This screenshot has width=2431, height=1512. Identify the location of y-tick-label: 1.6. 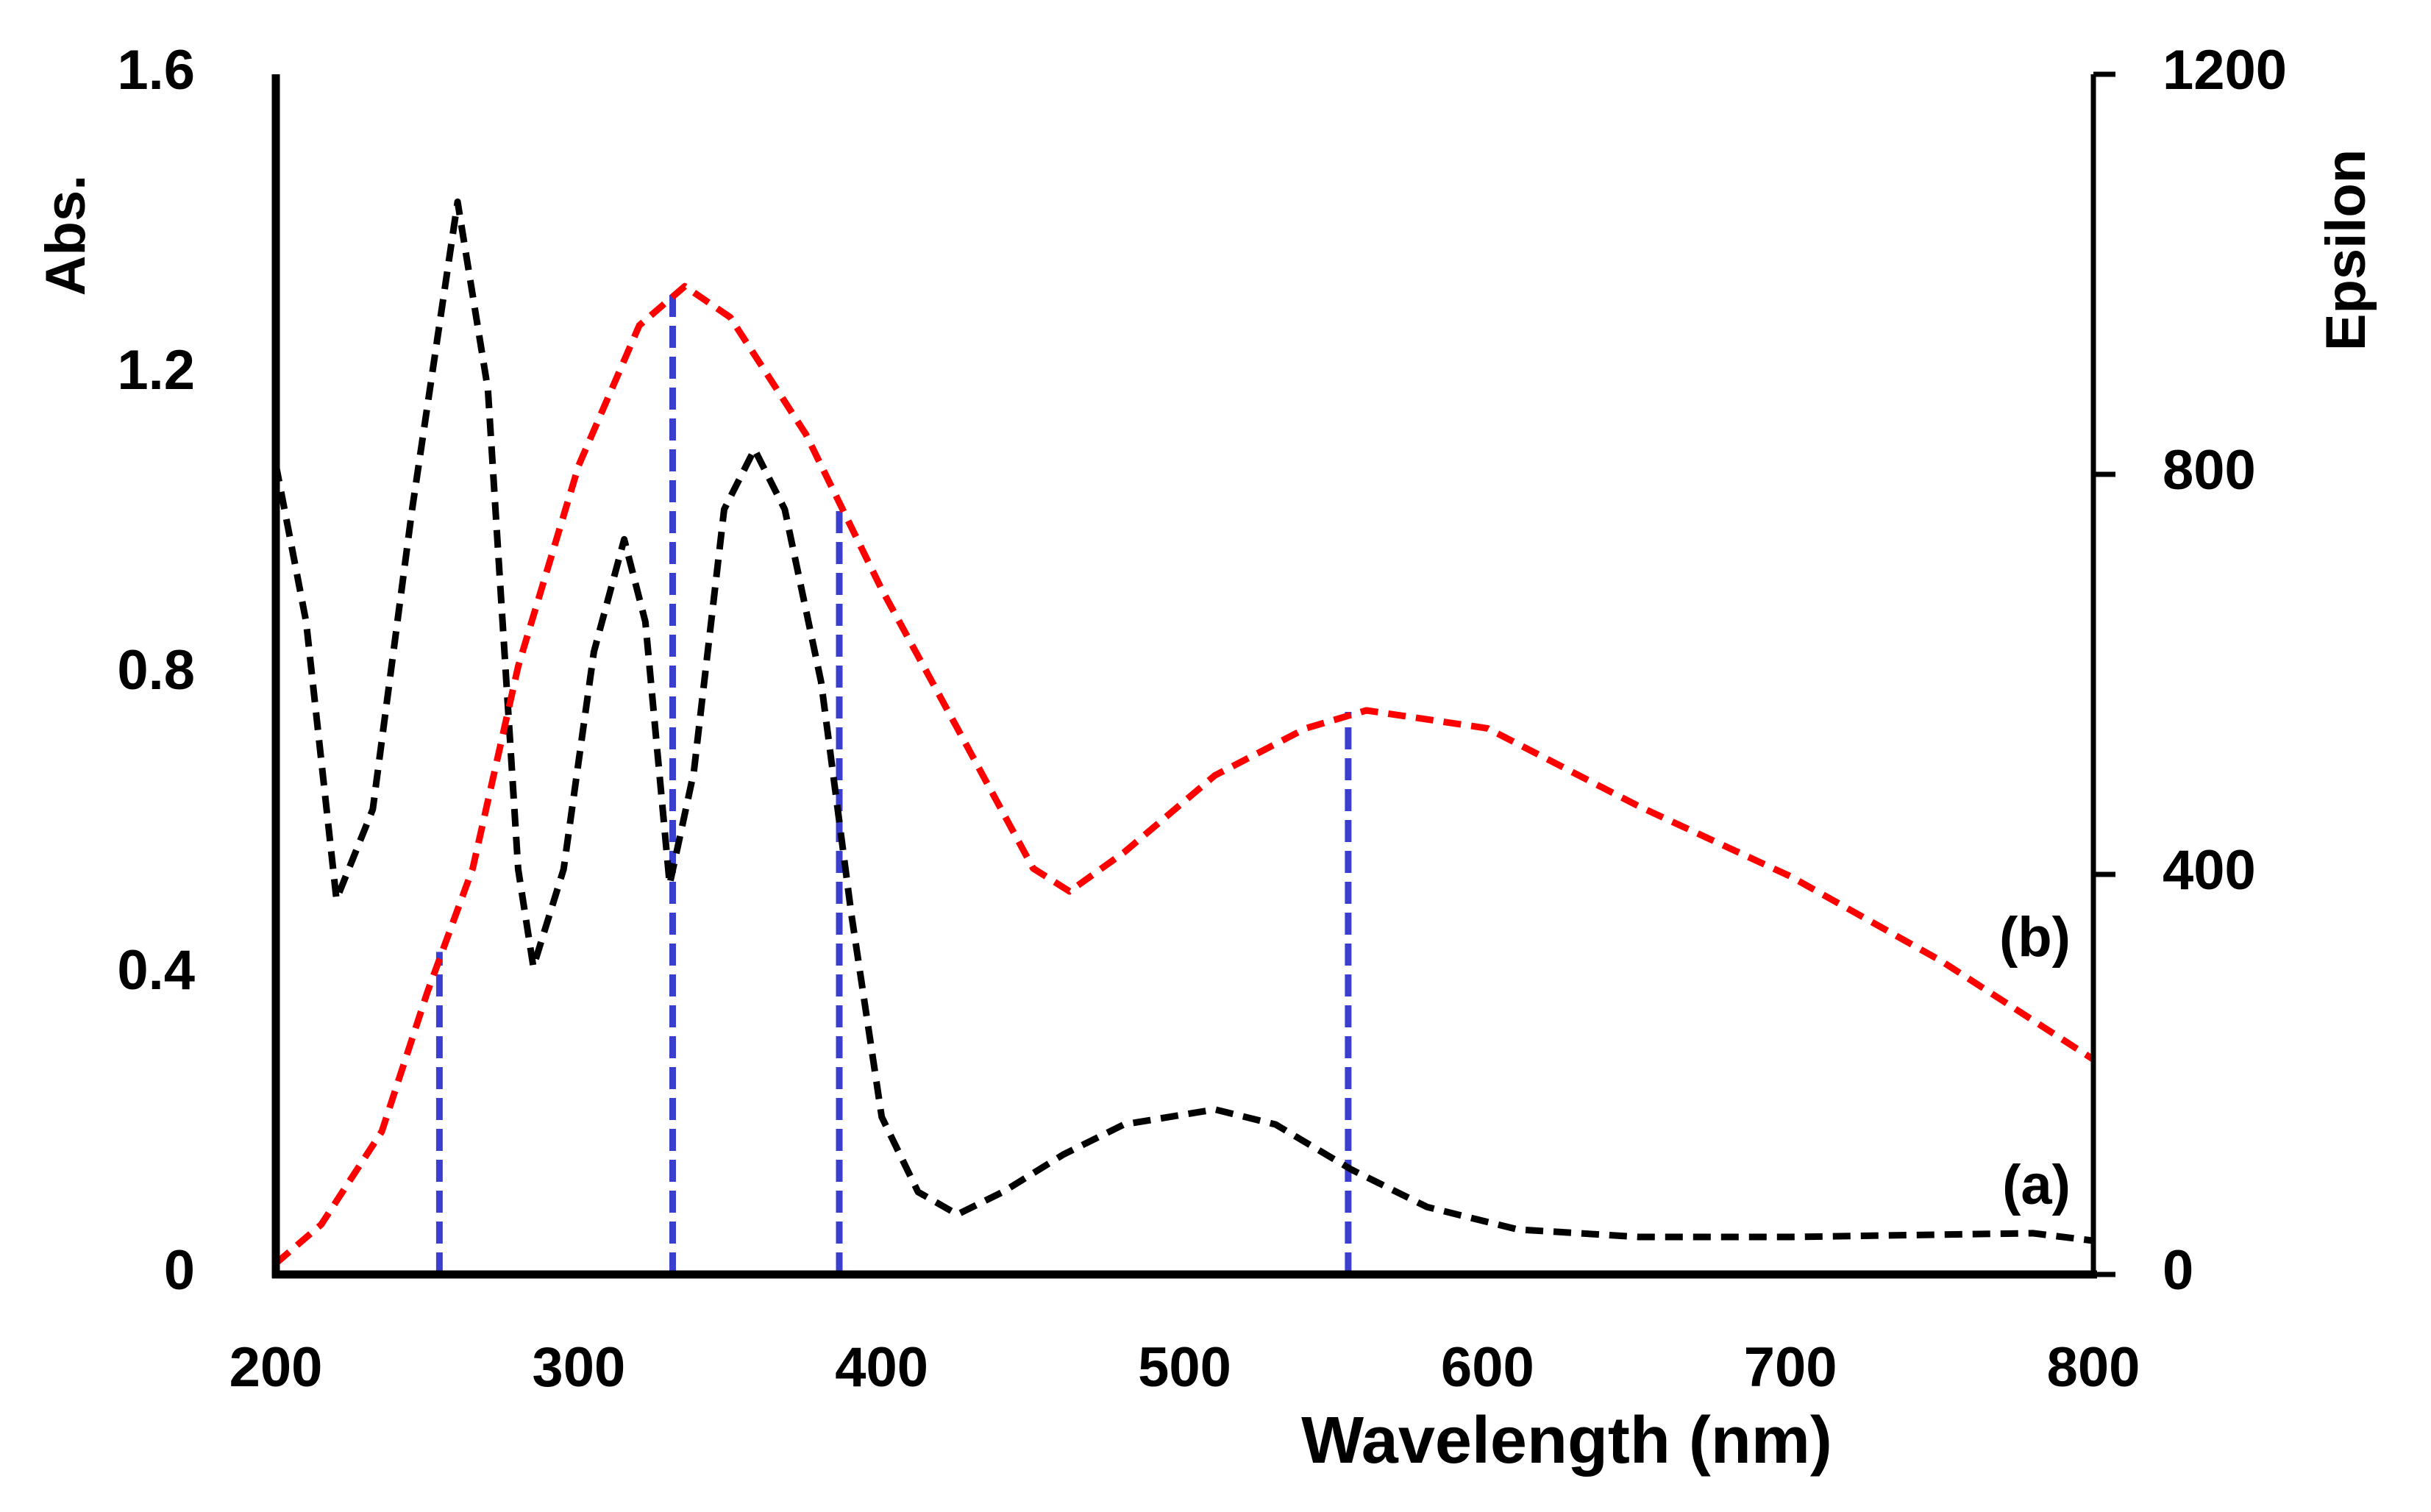
(156, 70).